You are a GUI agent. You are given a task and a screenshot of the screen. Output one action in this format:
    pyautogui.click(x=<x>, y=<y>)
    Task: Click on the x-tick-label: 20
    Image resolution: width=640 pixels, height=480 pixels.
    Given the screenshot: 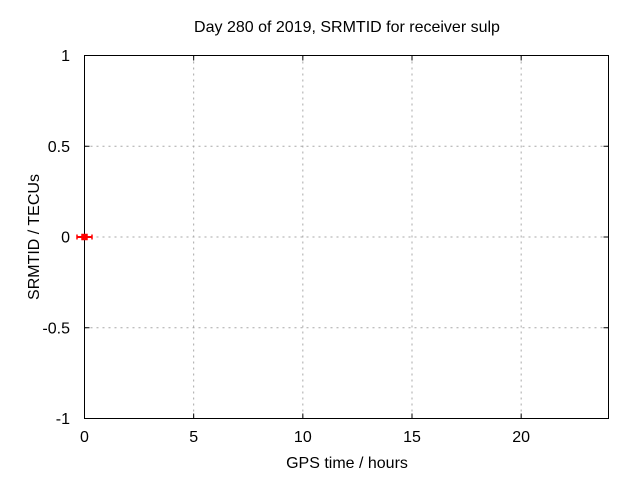 What is the action you would take?
    pyautogui.click(x=521, y=437)
    